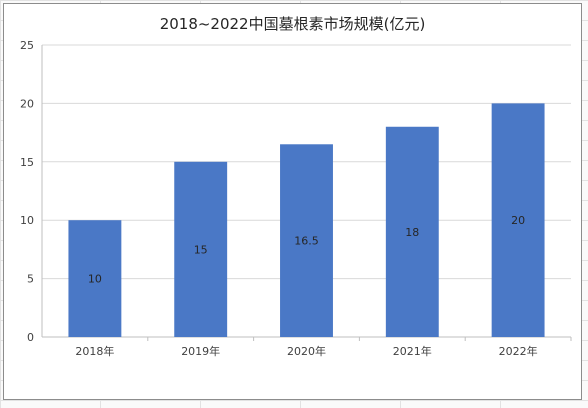  What do you see at coordinates (518, 351) in the screenshot?
I see `x-tick-label: 2022年` at bounding box center [518, 351].